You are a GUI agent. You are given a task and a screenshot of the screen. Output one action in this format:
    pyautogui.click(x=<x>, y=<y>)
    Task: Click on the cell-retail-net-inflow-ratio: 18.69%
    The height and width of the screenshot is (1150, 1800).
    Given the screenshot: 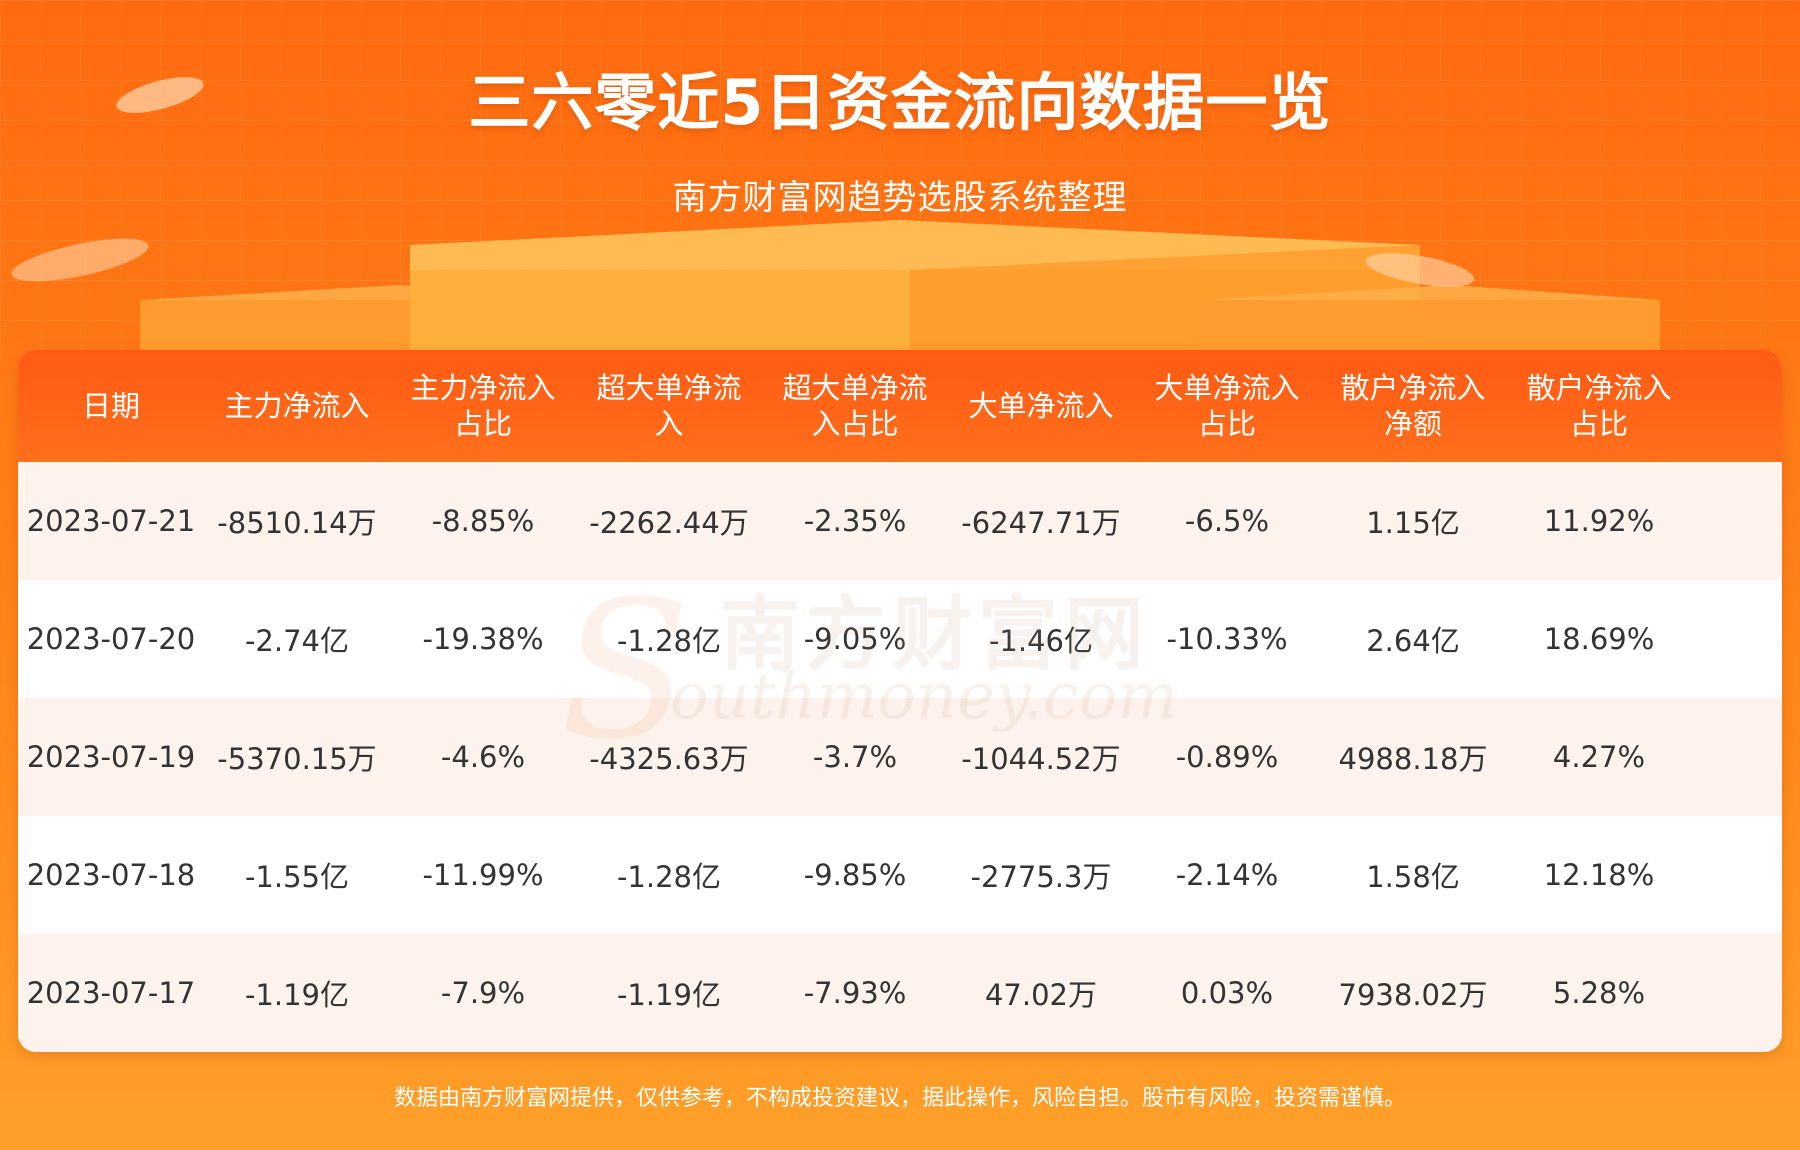 What is the action you would take?
    pyautogui.click(x=1599, y=639)
    